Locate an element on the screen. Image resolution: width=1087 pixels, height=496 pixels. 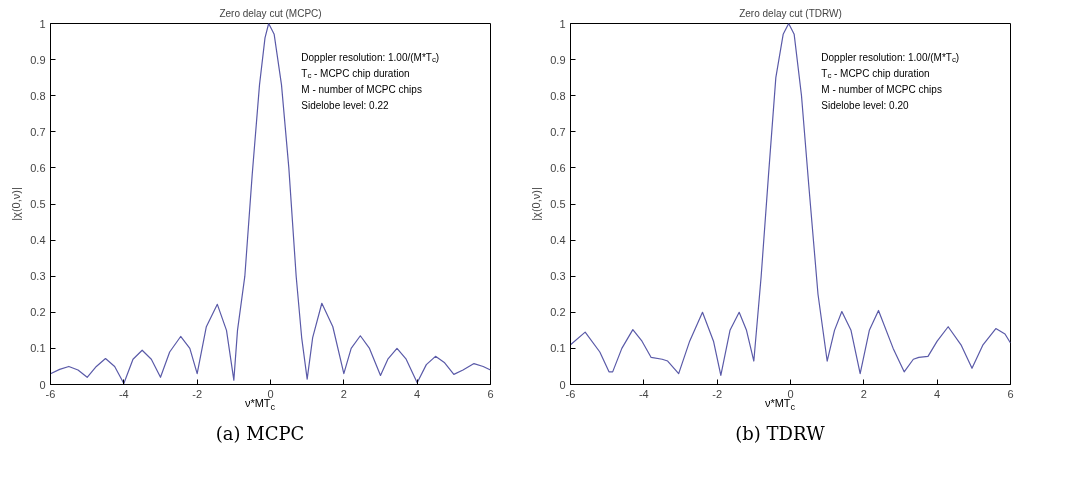
text: (a) MCPC is located at coordinates (260, 434).